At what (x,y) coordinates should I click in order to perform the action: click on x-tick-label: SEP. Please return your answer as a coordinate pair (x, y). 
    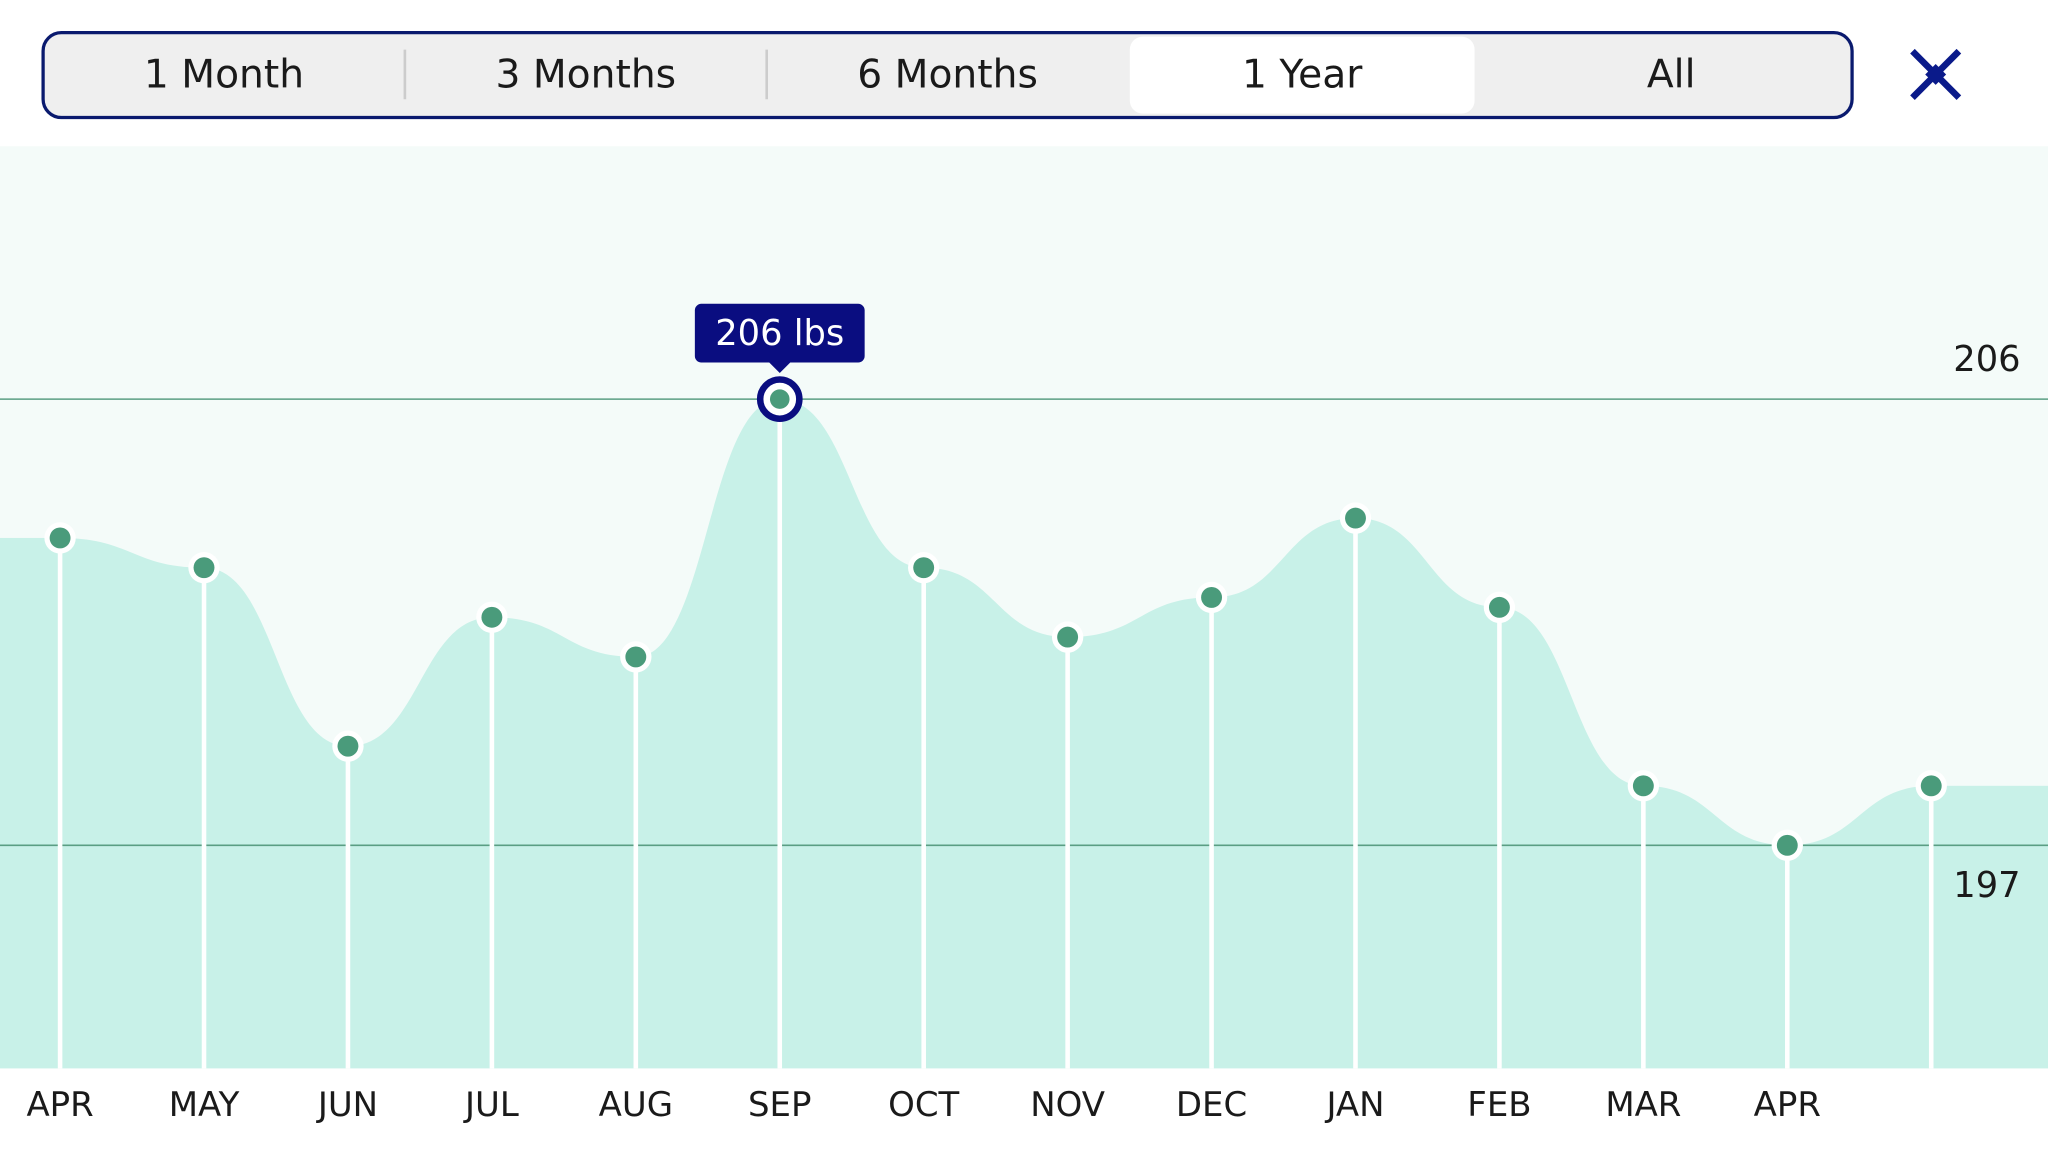
    Looking at the image, I should click on (779, 1105).